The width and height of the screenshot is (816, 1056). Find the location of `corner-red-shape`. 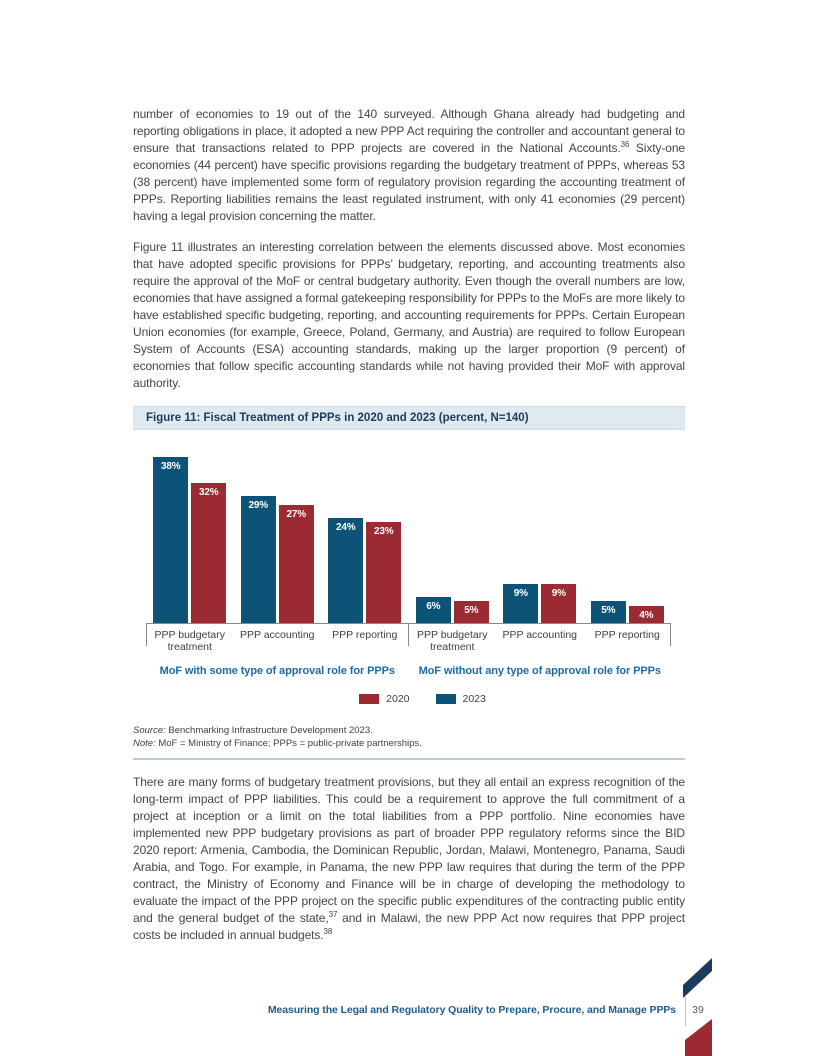

corner-red-shape is located at coordinates (698, 1037).